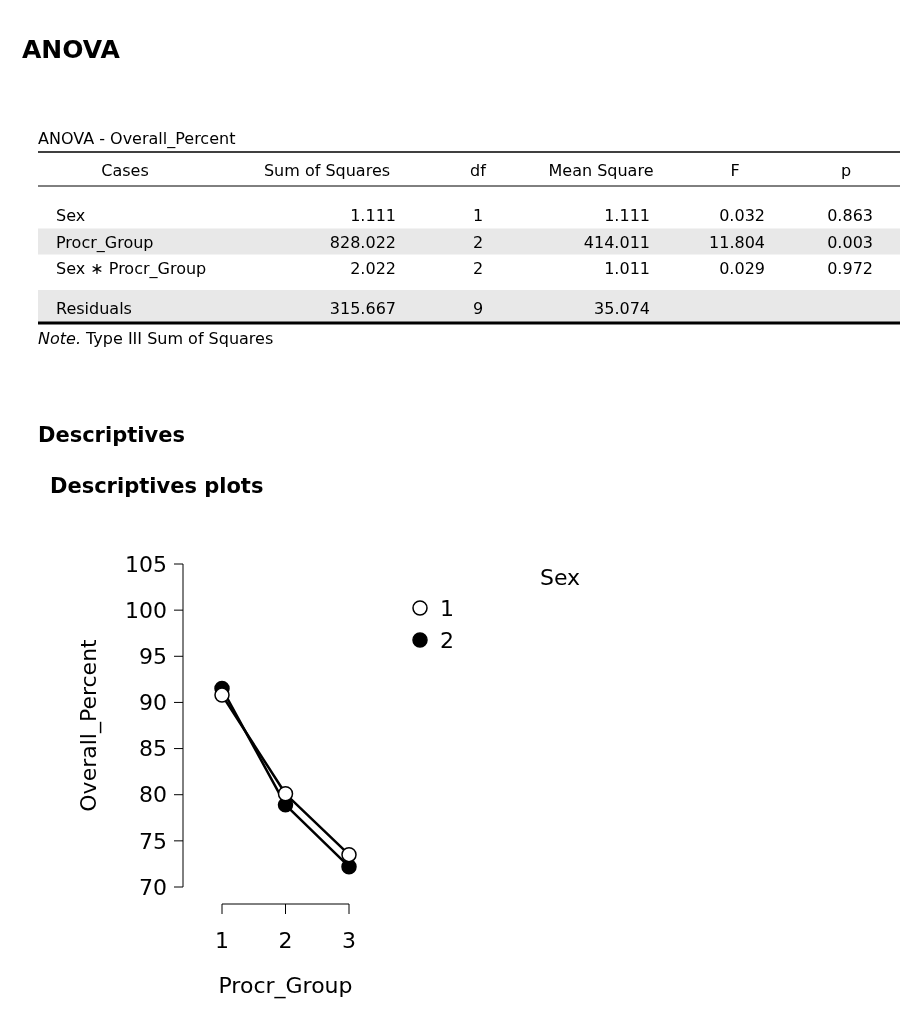 Image resolution: width=917 pixels, height=1024 pixels. I want to click on x-tick-label: 1, so click(222, 940).